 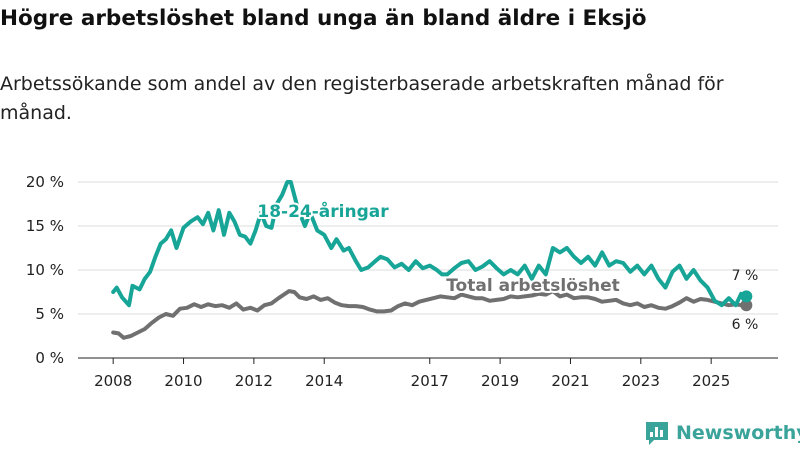 I want to click on x-tick-label: 2021, so click(x=570, y=381).